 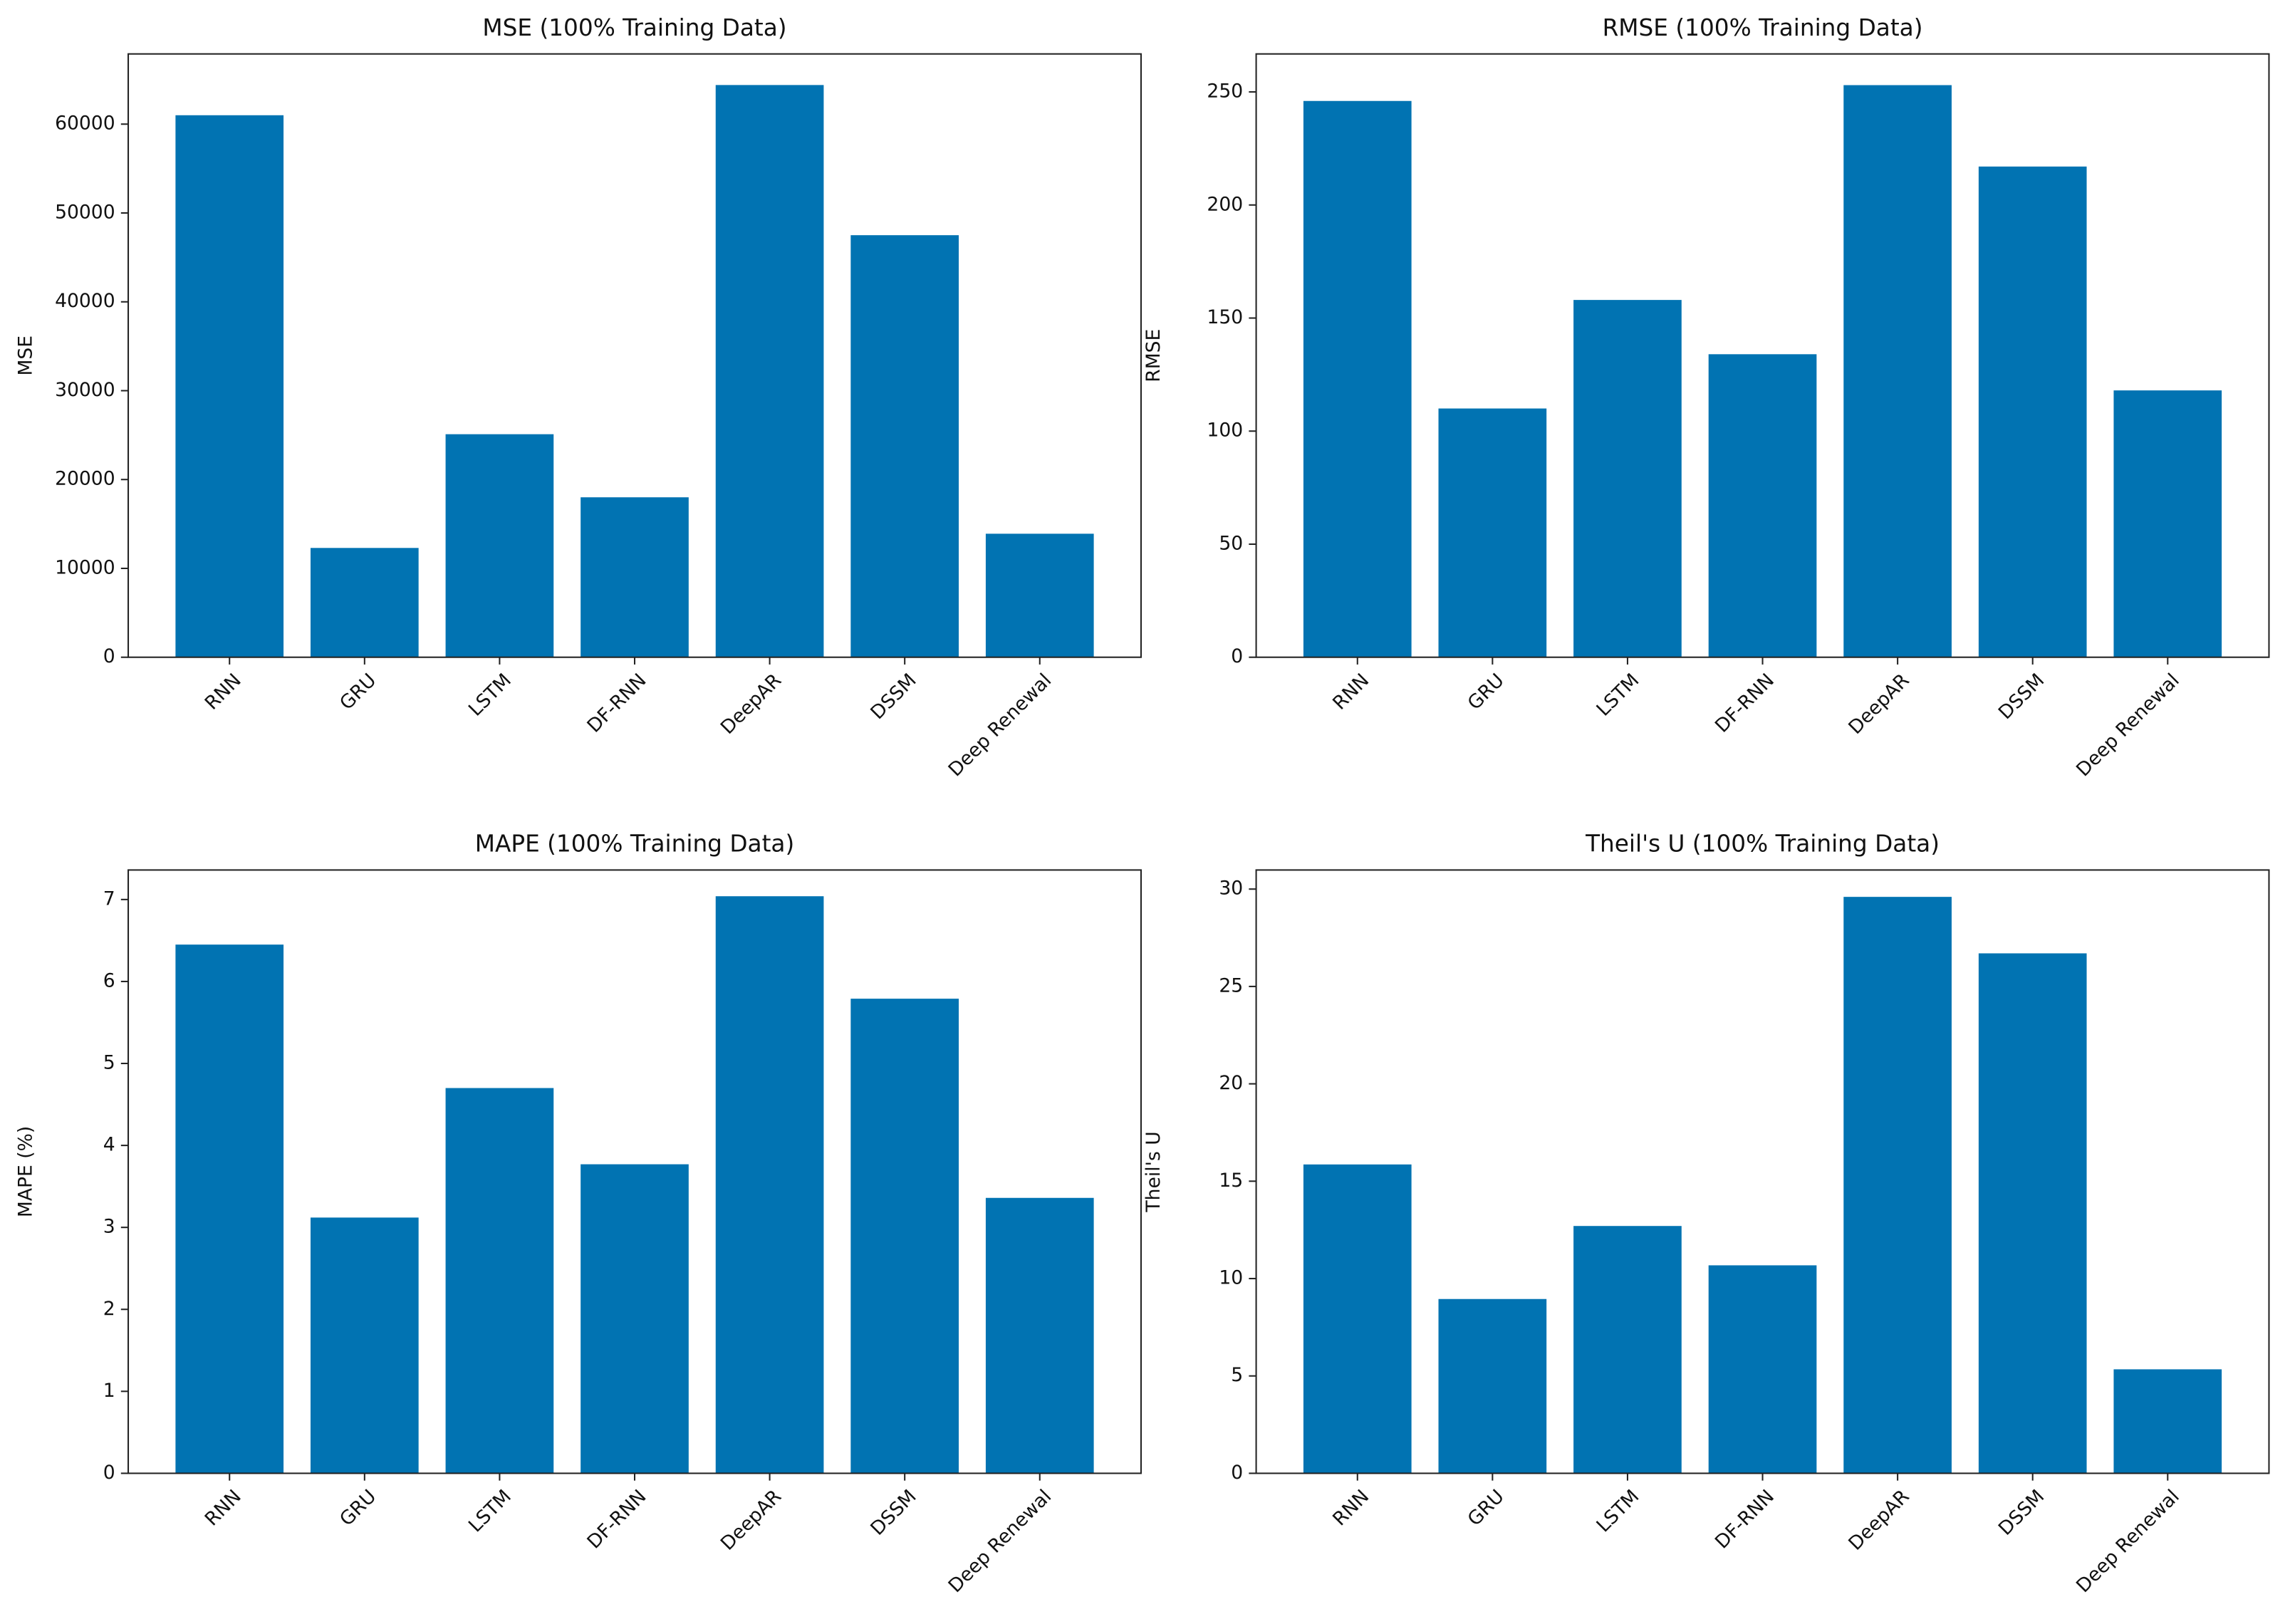 What do you see at coordinates (1231, 889) in the screenshot?
I see `y-tick-label: 30` at bounding box center [1231, 889].